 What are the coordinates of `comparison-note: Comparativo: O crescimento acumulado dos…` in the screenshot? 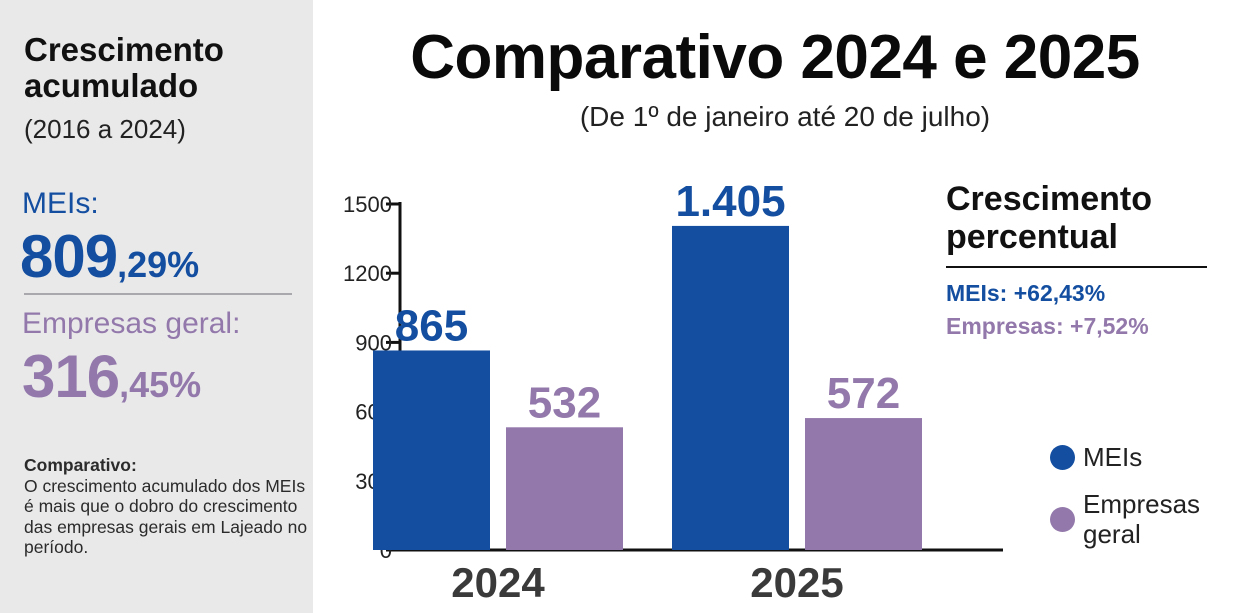 It's located at (166, 506).